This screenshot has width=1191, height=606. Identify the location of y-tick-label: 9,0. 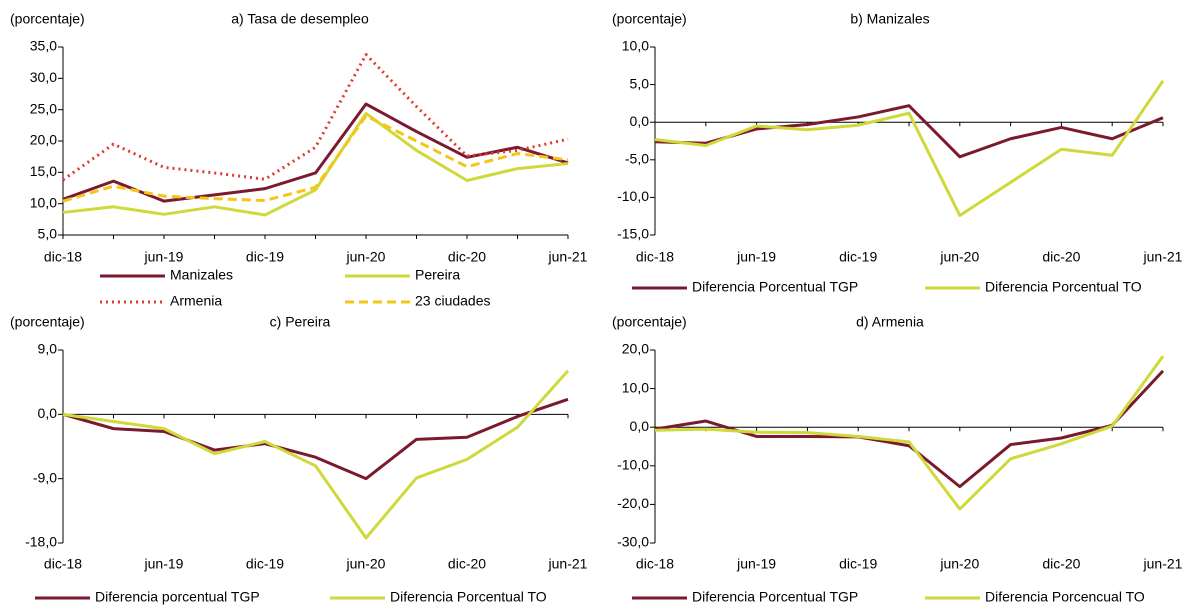
(48, 349).